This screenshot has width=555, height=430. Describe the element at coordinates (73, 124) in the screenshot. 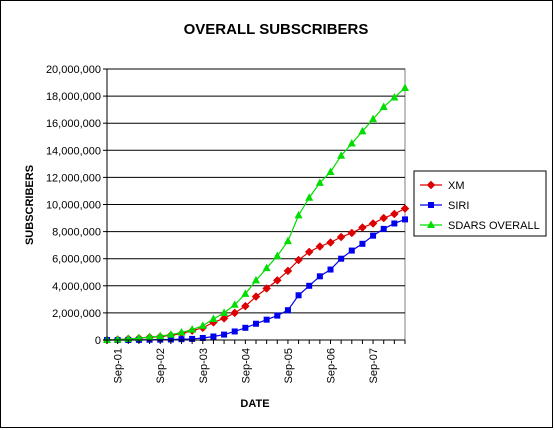

I see `y-tick-label: 16,000,000` at that location.